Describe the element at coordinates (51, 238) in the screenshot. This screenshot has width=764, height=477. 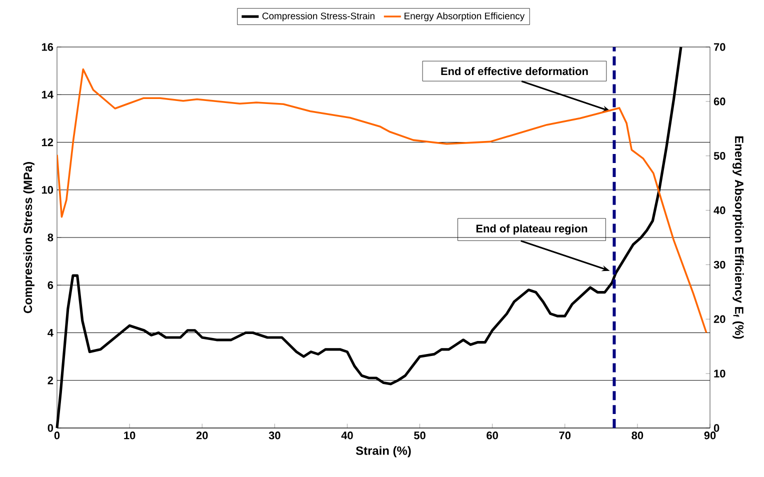
I see `y-tick-label: 8` at that location.